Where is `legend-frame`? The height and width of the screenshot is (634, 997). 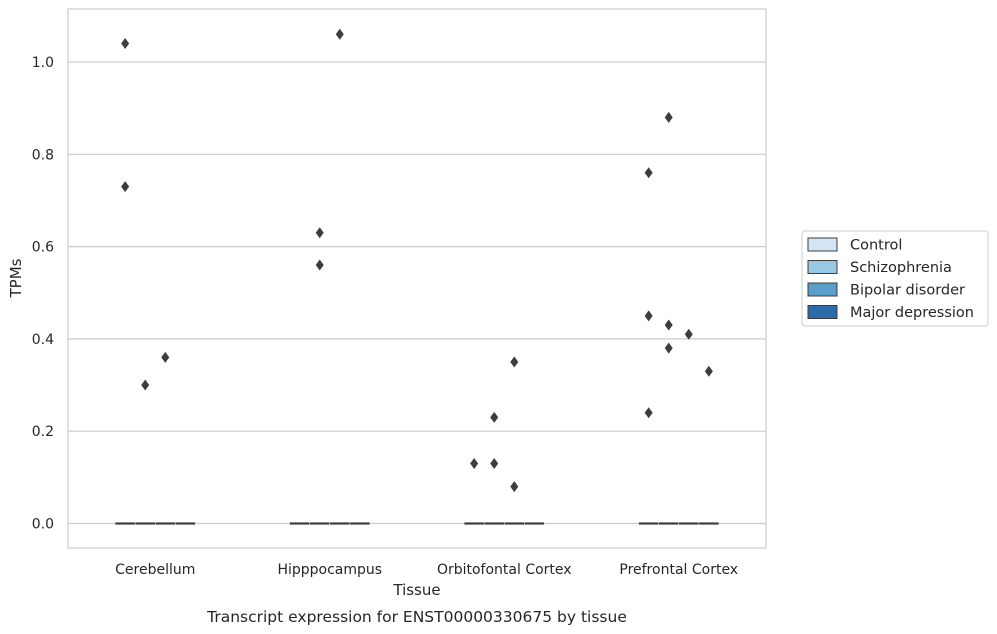 legend-frame is located at coordinates (895, 278).